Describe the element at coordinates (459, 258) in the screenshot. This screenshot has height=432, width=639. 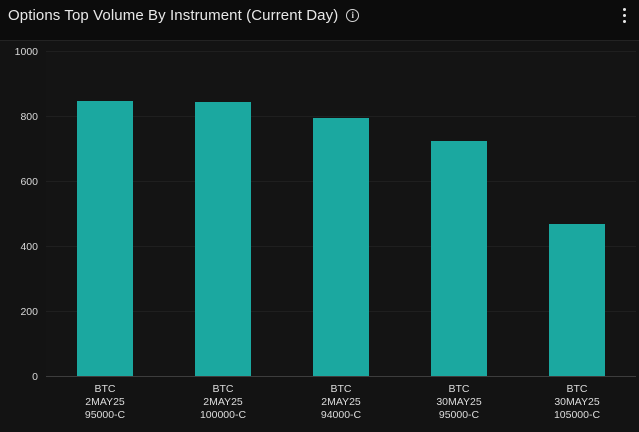
I see `chart-bar-btc-30may25-95000-c` at that location.